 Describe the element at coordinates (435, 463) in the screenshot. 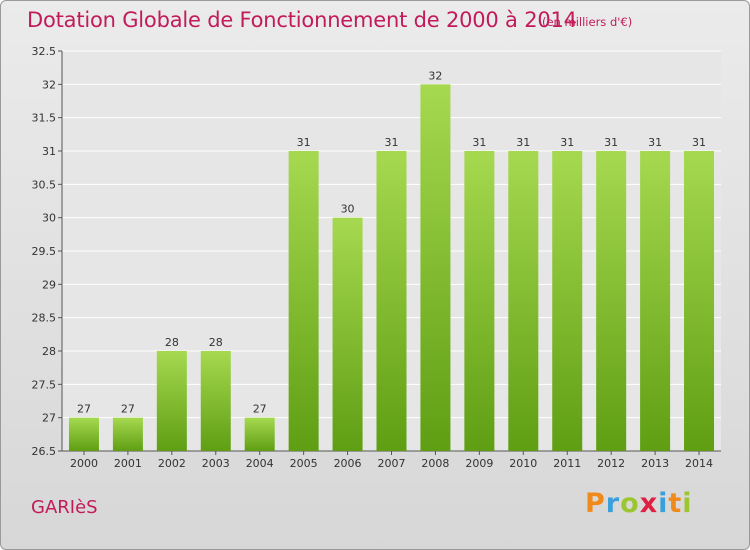

I see `x-tick-label-2008: 2008` at that location.